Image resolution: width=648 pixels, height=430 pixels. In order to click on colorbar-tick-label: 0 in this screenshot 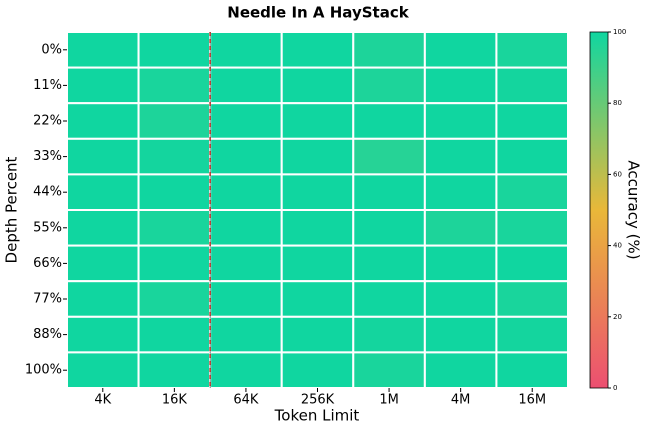, I will do `click(615, 388)`.